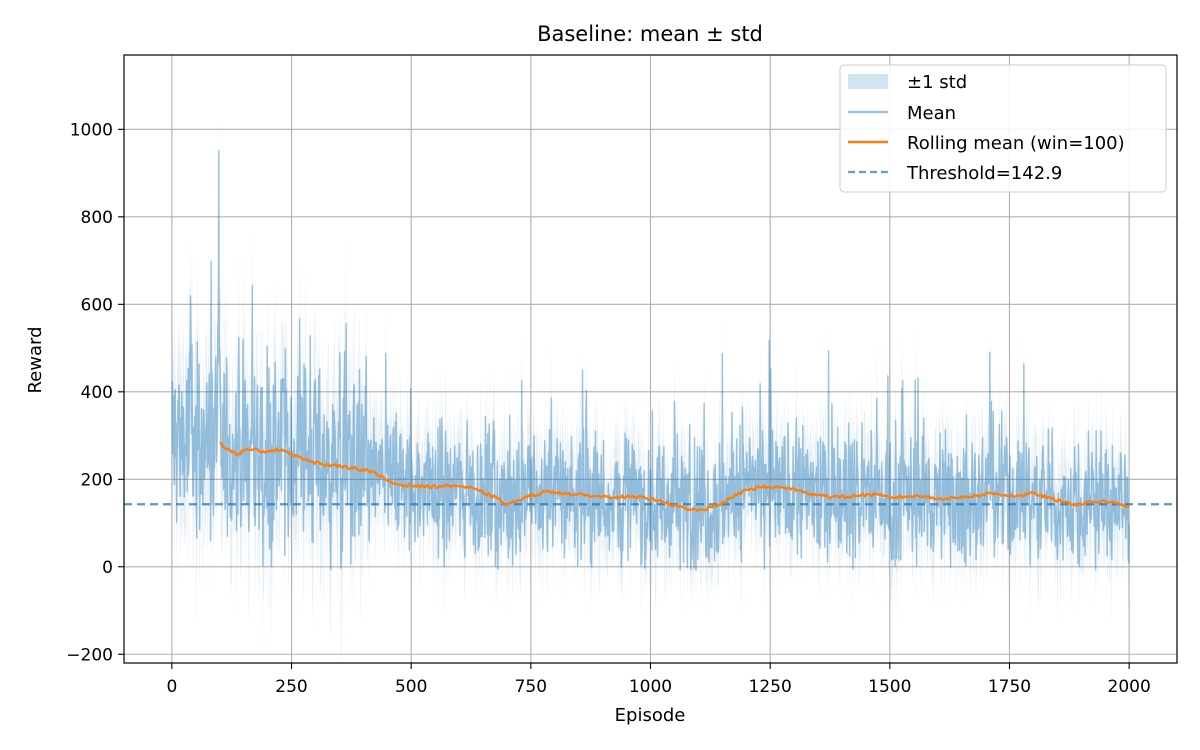 The height and width of the screenshot is (750, 1200). Describe the element at coordinates (35, 359) in the screenshot. I see `y-axis-label: Reward` at that location.